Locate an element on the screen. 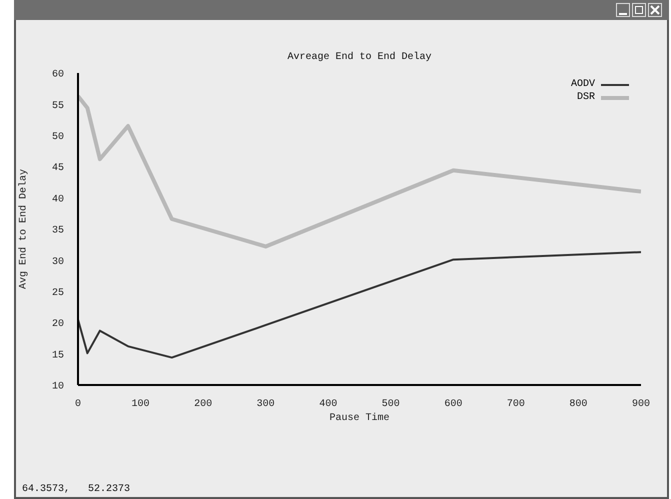 The width and height of the screenshot is (671, 499). y-tick-label: 20 is located at coordinates (58, 324).